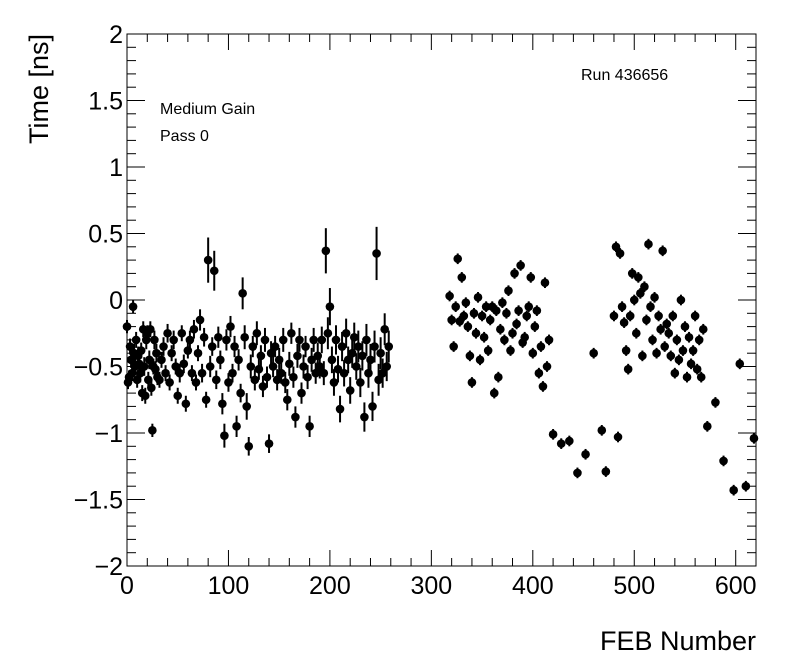 This screenshot has width=796, height=672. I want to click on y-tick-label: −0.5, so click(98, 368).